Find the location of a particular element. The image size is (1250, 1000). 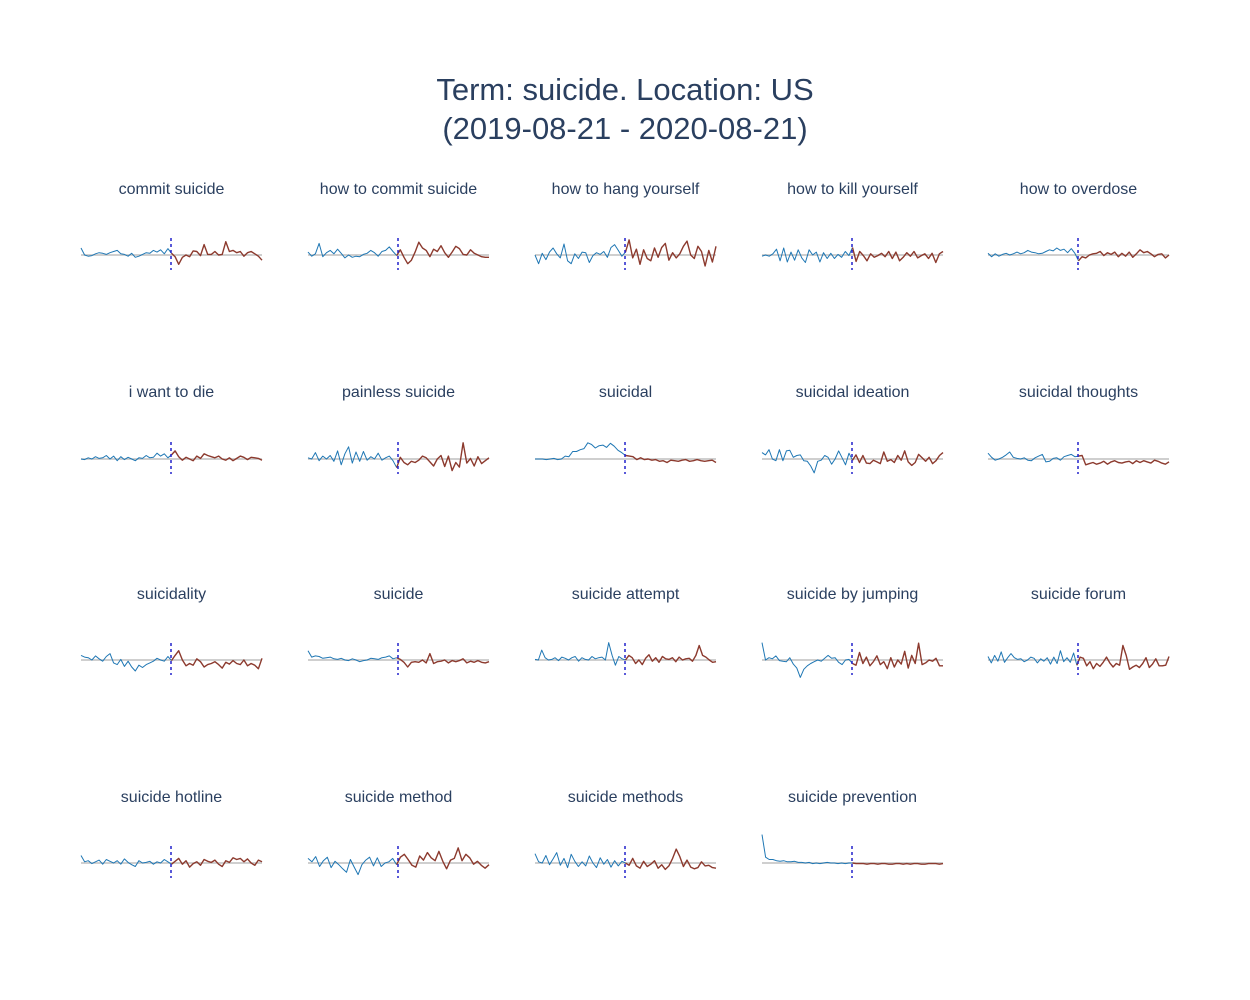

subplot-suicidal: suicidal is located at coordinates (626, 429).